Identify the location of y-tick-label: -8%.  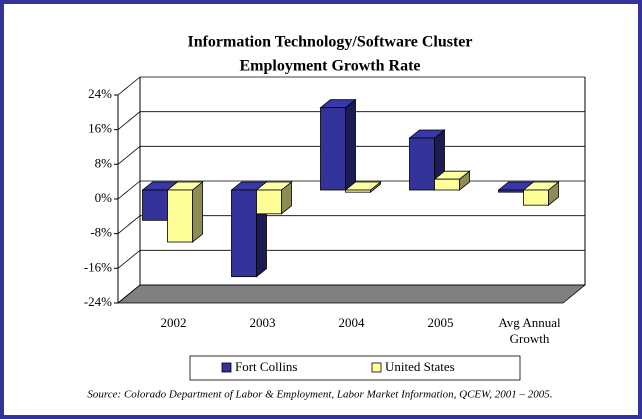
(101, 232).